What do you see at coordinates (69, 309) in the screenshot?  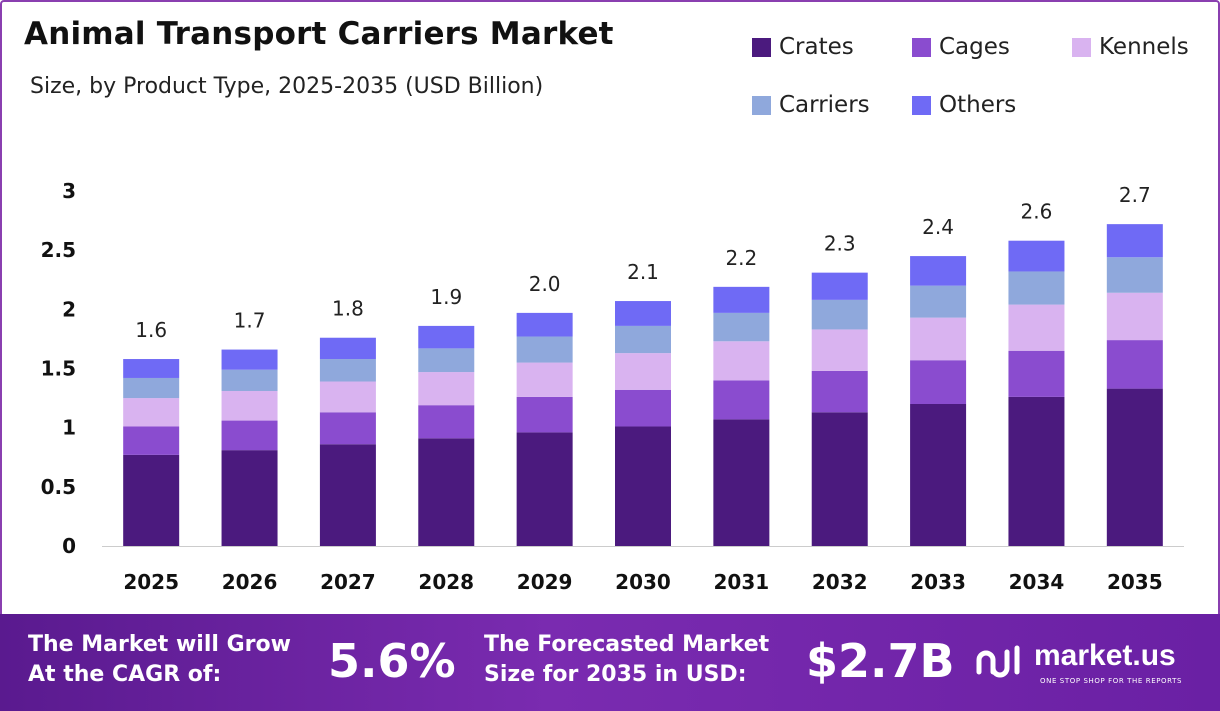 I see `y-tick-label: 2` at bounding box center [69, 309].